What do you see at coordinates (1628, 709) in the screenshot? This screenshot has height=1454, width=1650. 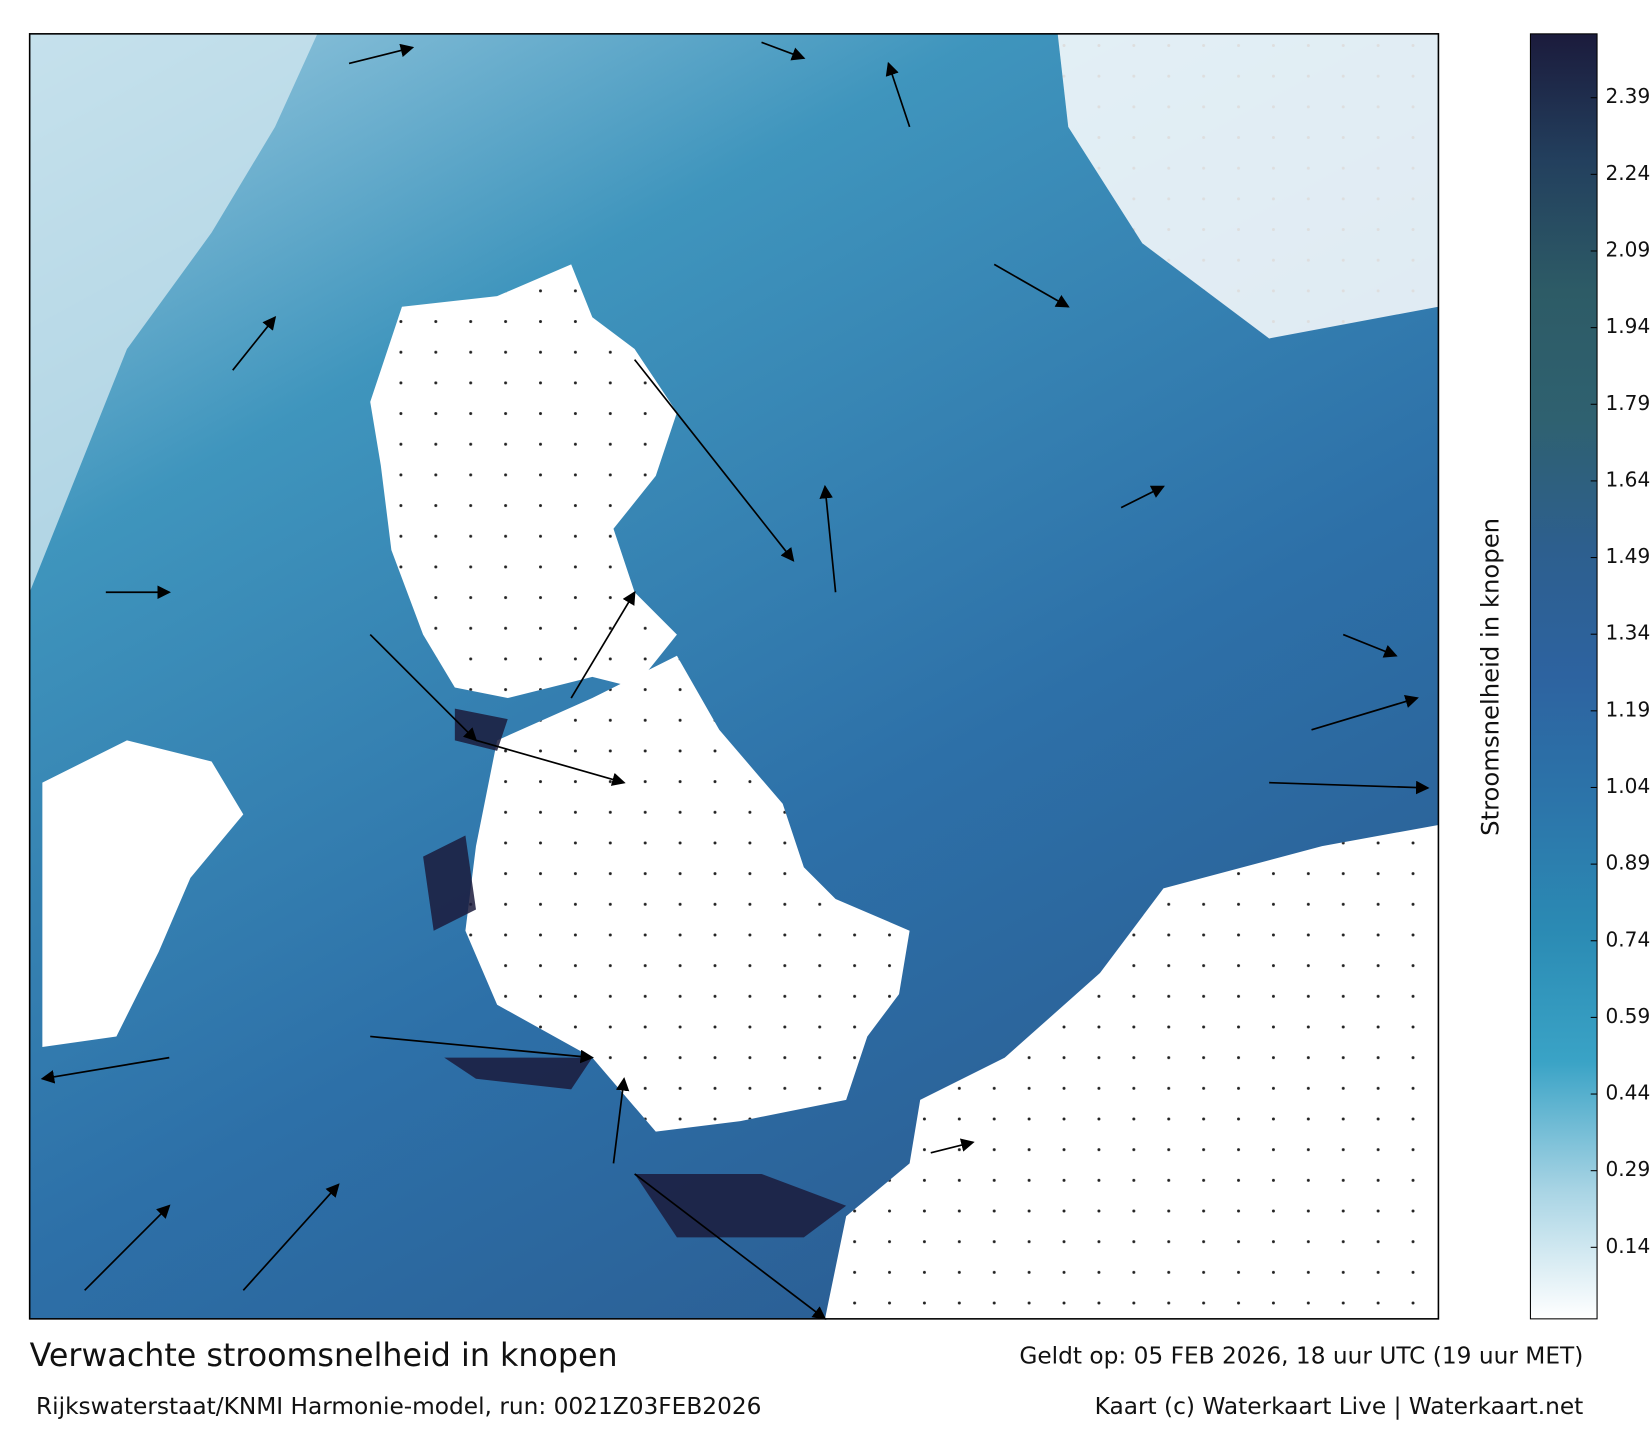 I see `colorbar-tick-label: 1.19` at bounding box center [1628, 709].